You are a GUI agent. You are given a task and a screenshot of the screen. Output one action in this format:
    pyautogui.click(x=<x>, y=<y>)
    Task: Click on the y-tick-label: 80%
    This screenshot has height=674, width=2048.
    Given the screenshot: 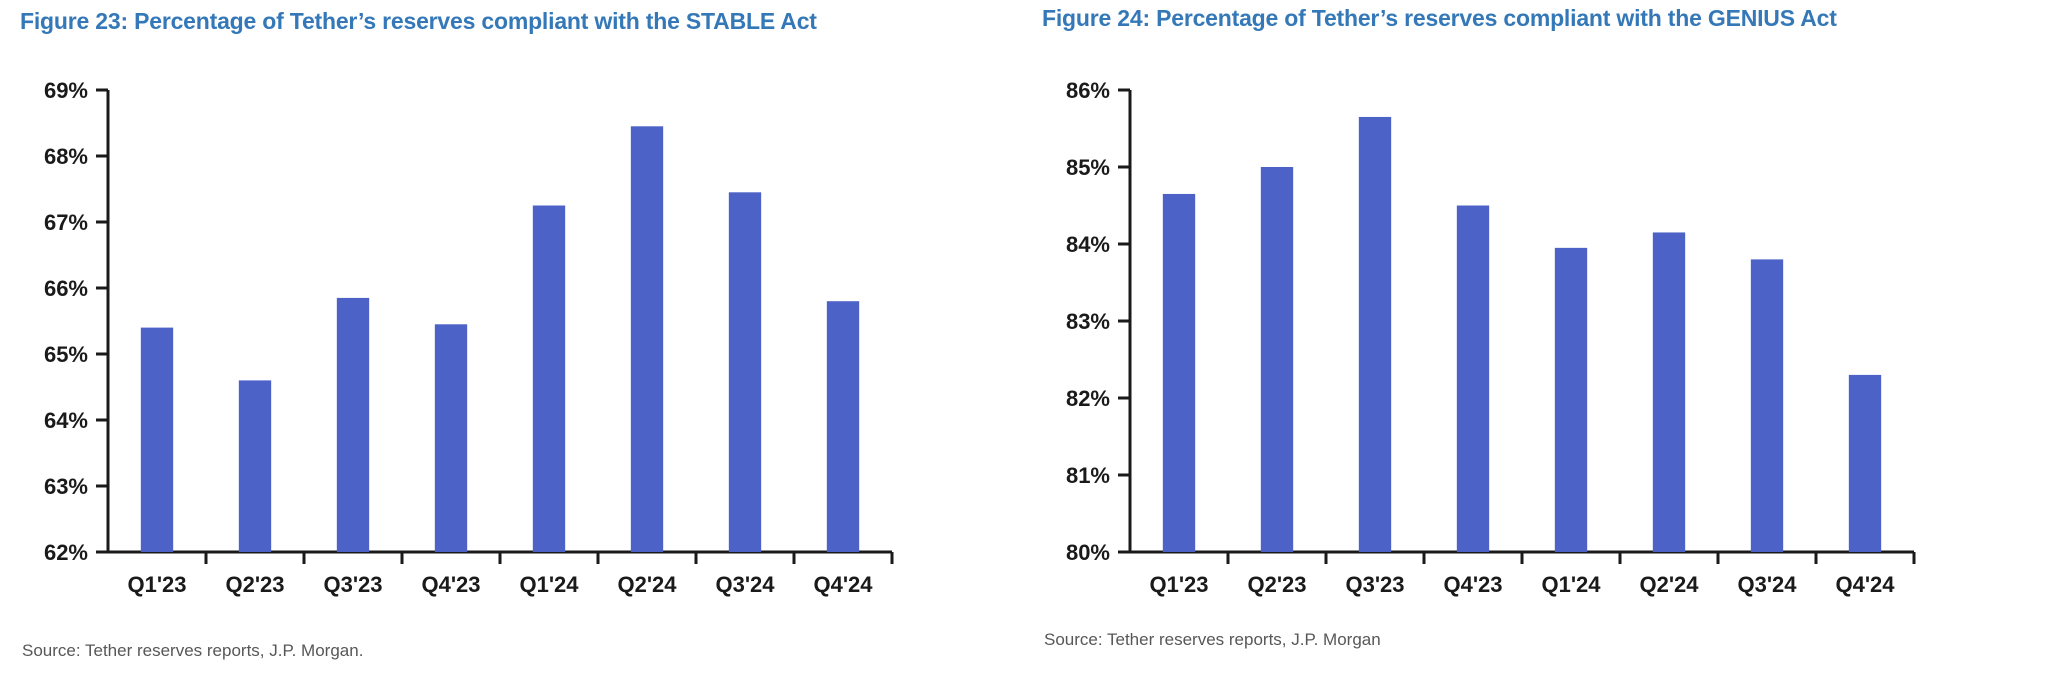 What is the action you would take?
    pyautogui.click(x=1088, y=552)
    